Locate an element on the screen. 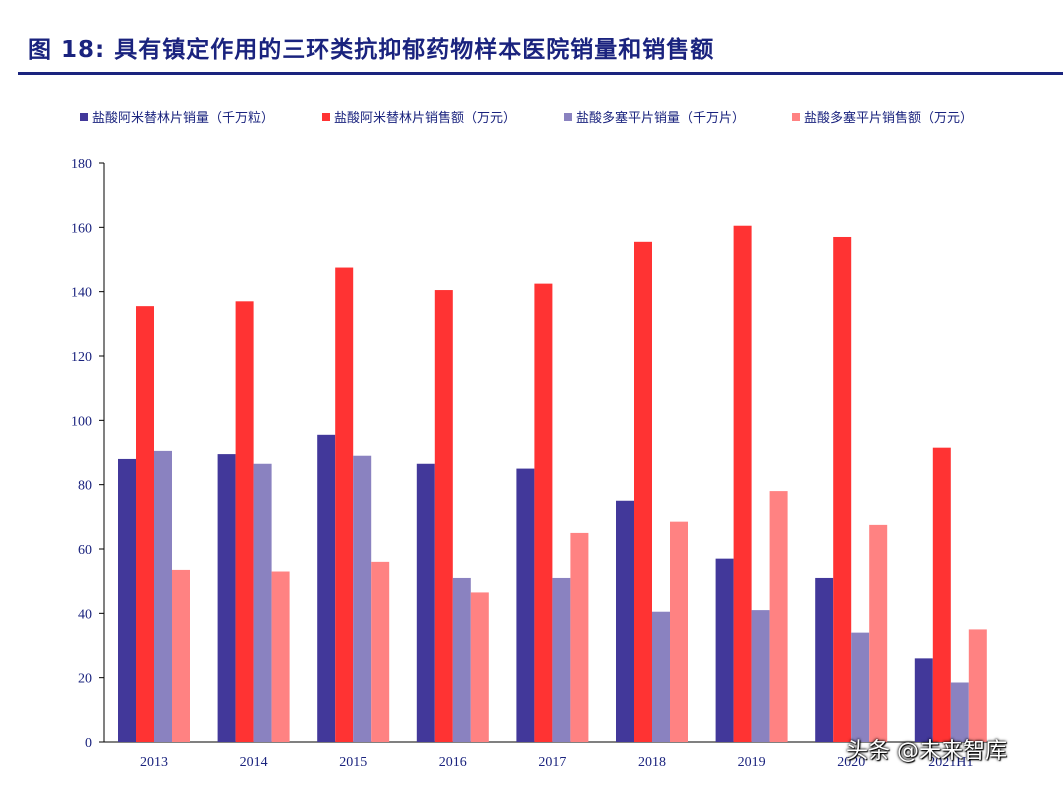  x-tick-label: 2020 is located at coordinates (851, 762).